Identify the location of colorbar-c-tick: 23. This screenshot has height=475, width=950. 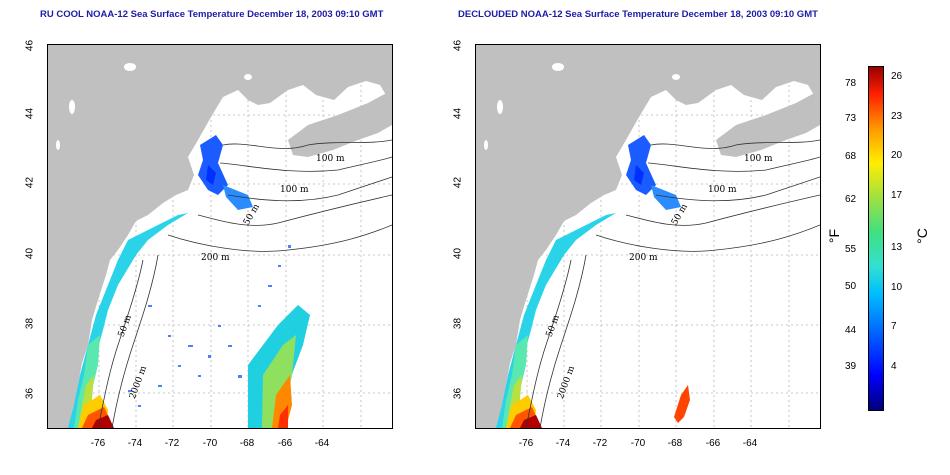
(897, 116).